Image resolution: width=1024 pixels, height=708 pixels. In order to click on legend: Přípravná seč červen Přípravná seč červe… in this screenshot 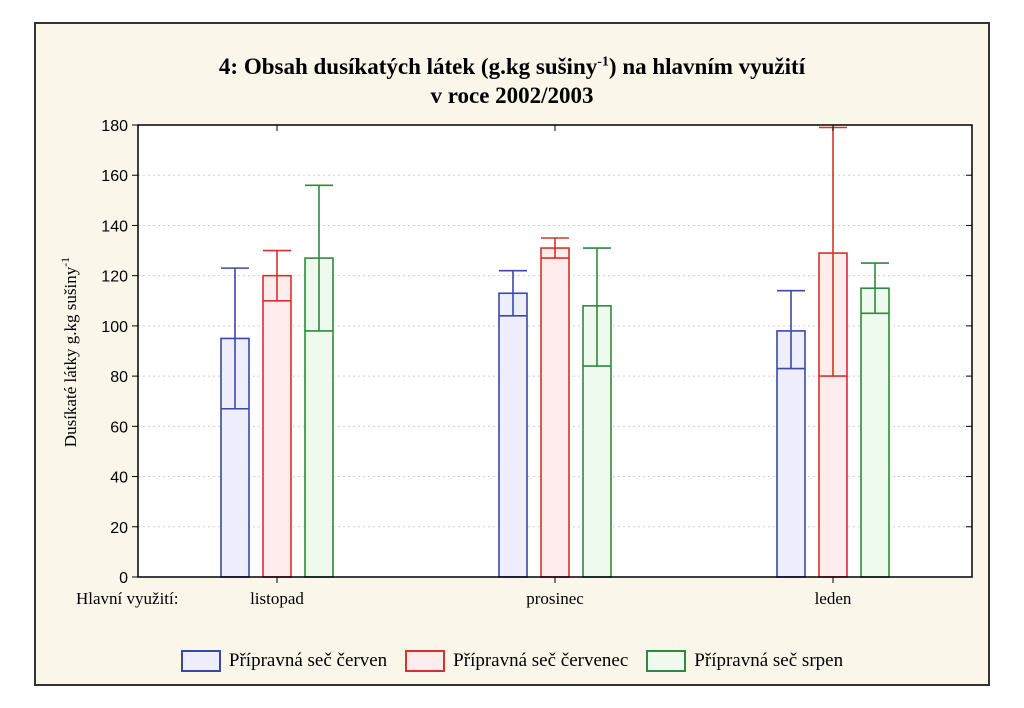, I will do `click(512, 661)`.